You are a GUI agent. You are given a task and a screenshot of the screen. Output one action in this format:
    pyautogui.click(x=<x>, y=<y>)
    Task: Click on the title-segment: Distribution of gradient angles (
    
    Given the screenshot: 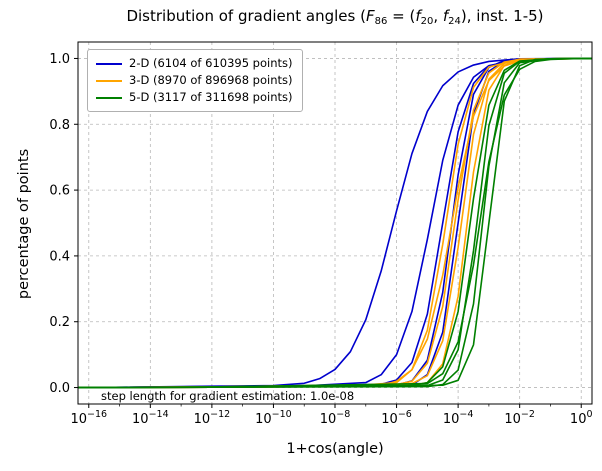 What is the action you would take?
    pyautogui.click(x=246, y=16)
    